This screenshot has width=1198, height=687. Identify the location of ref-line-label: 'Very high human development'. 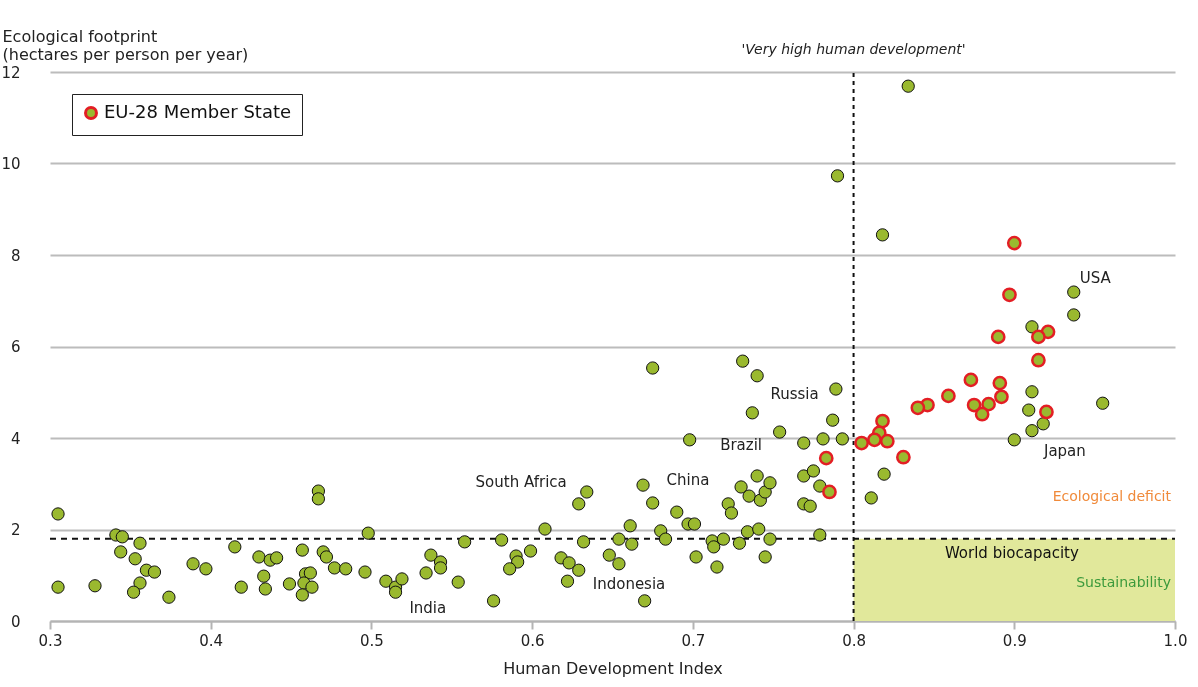
(853, 49).